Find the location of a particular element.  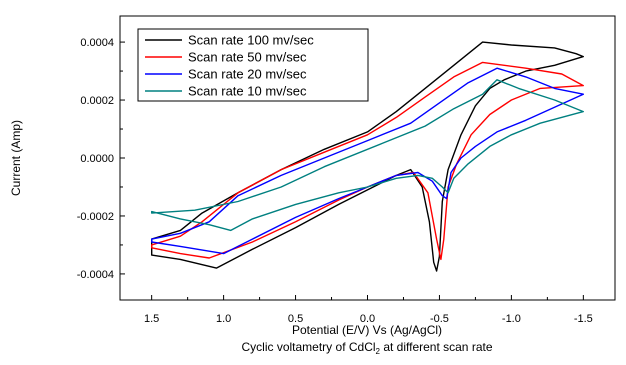

legend-label-1: Scan rate 100 mv/sec is located at coordinates (251, 40).